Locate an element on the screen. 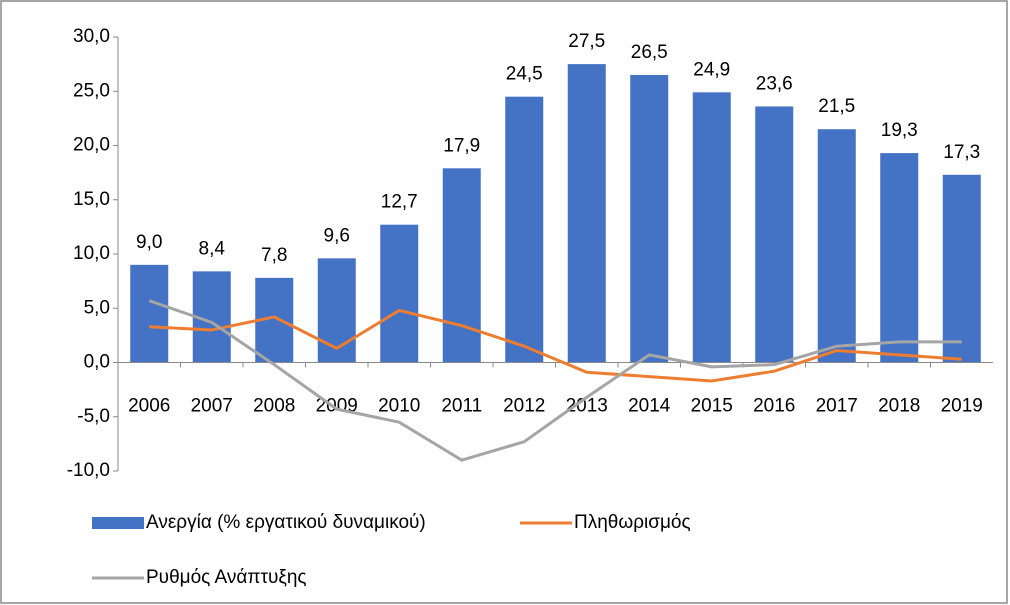  x-tick-label: 2016 is located at coordinates (774, 406).